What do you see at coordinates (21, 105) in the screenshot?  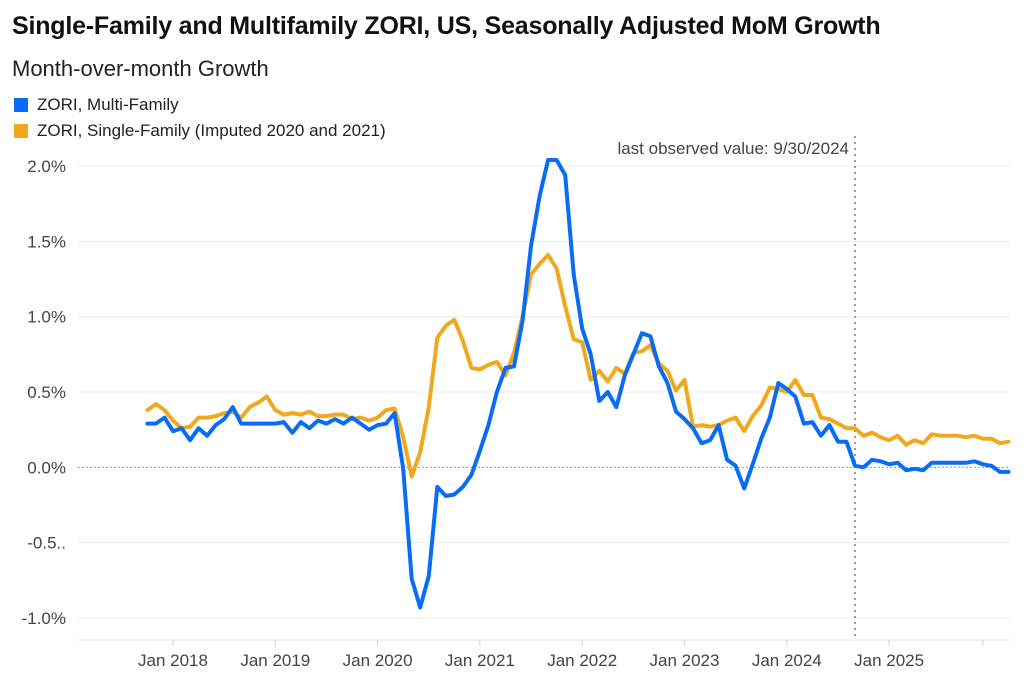 I see `legend-swatch-multi-family` at bounding box center [21, 105].